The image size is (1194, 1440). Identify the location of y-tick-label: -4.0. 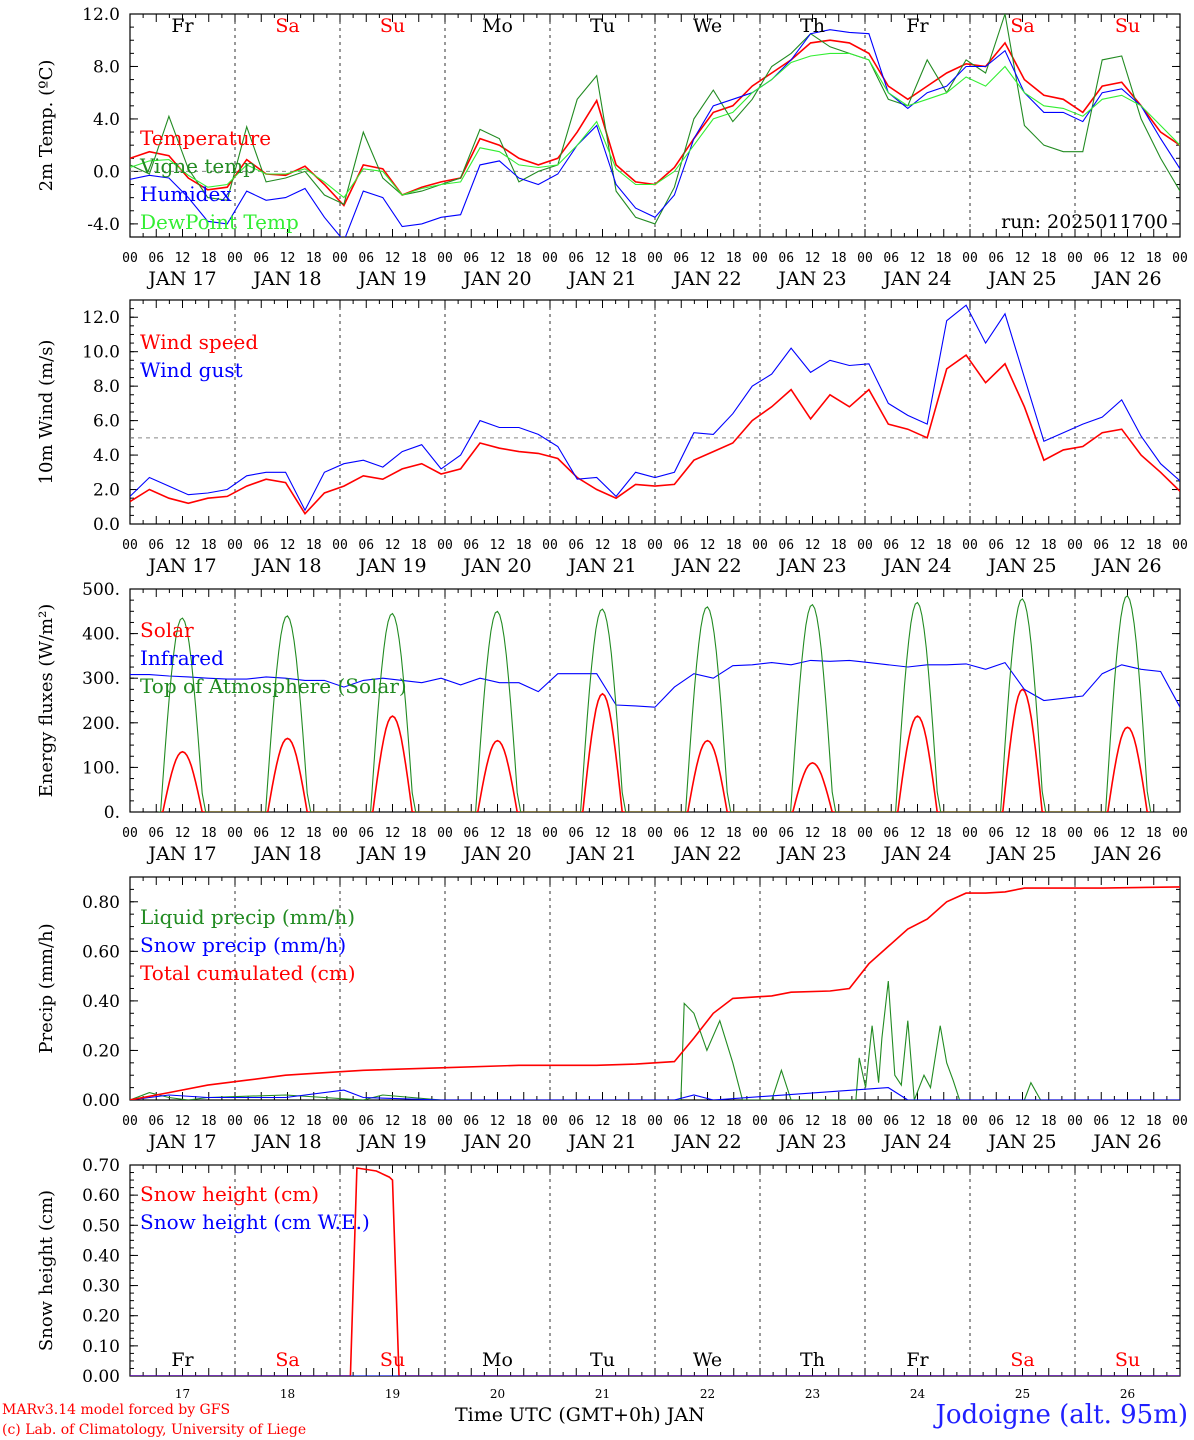
(103, 225).